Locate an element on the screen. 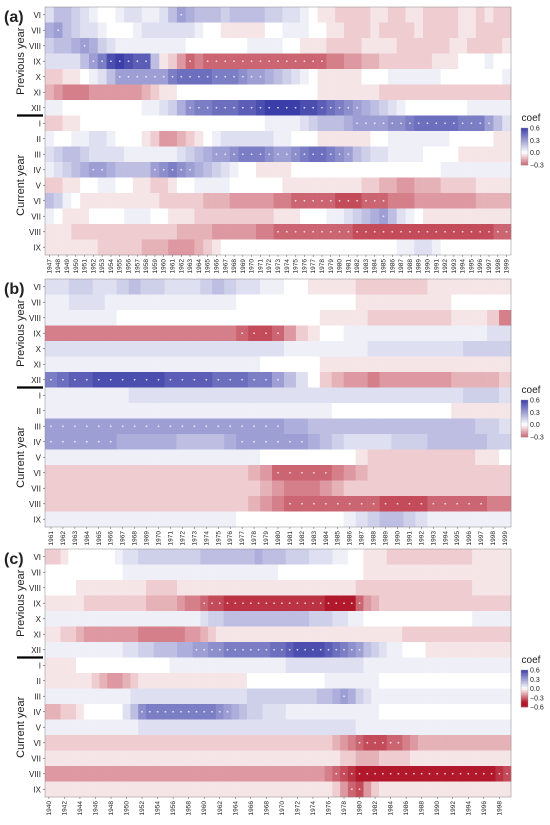 The image size is (550, 825). x-tick-label: 1984 is located at coordinates (391, 808).